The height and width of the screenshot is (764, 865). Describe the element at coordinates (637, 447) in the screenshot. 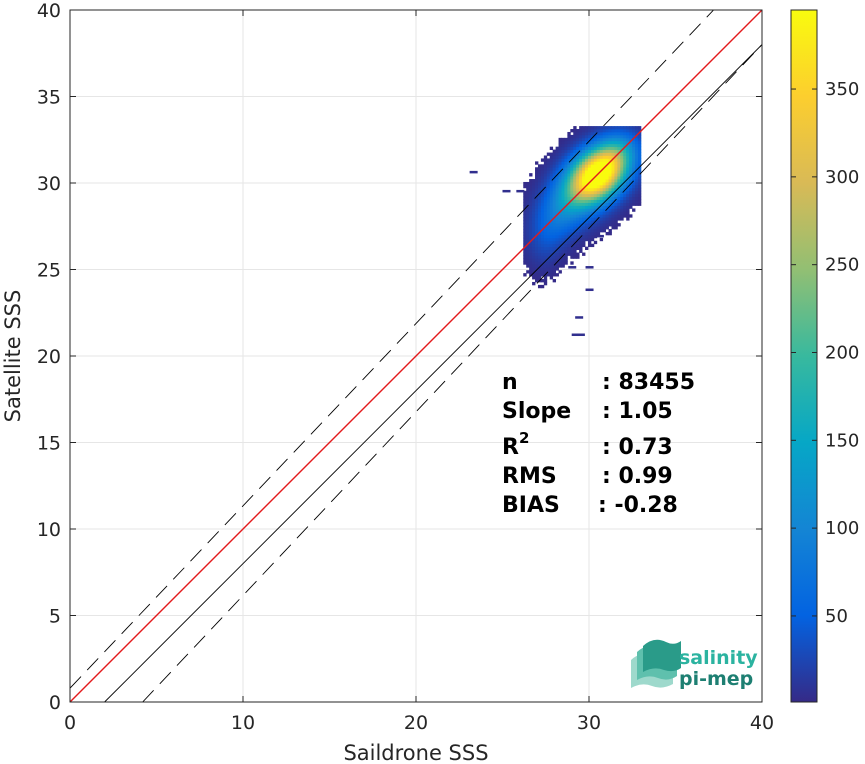

I see `stat-value: : 0.73` at that location.